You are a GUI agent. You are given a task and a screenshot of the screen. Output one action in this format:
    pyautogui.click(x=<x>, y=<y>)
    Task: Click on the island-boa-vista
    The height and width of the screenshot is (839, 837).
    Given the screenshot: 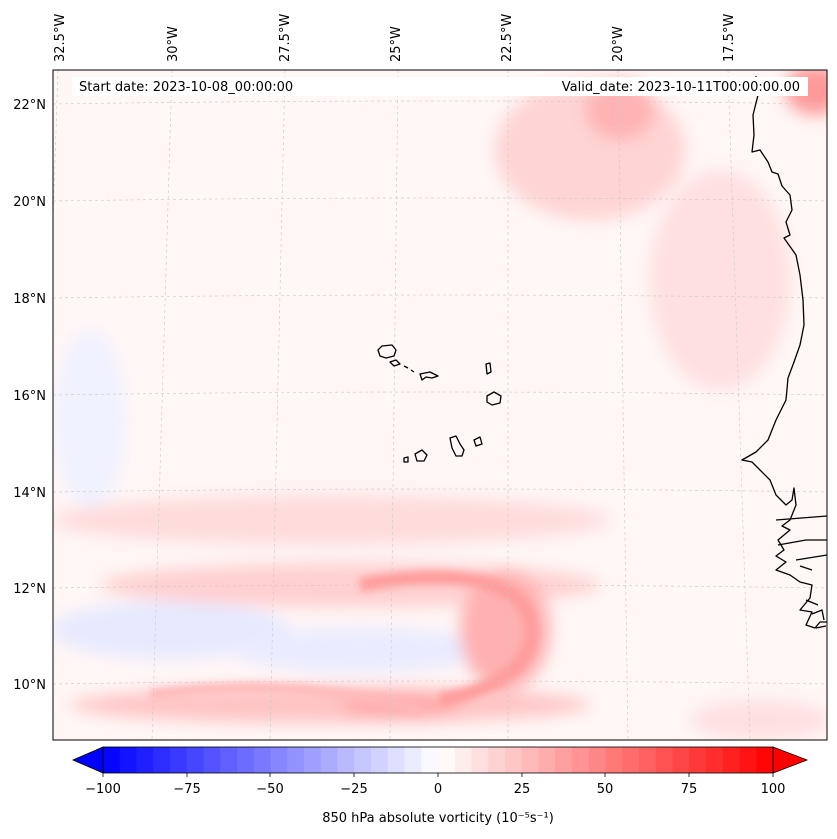 What is the action you would take?
    pyautogui.click(x=494, y=398)
    